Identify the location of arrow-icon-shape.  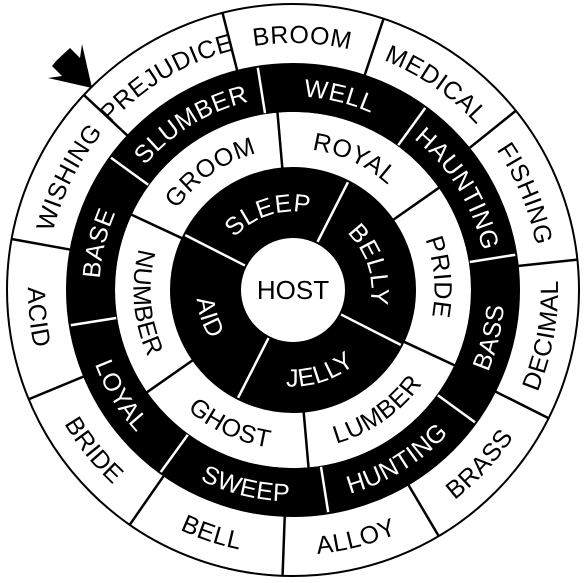
(70, 66).